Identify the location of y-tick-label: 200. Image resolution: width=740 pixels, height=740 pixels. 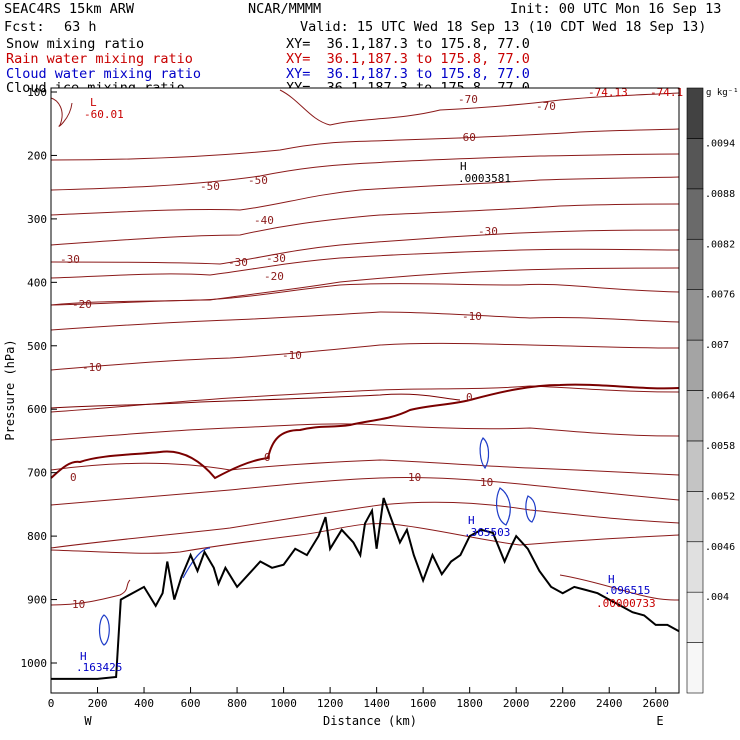
(37, 155).